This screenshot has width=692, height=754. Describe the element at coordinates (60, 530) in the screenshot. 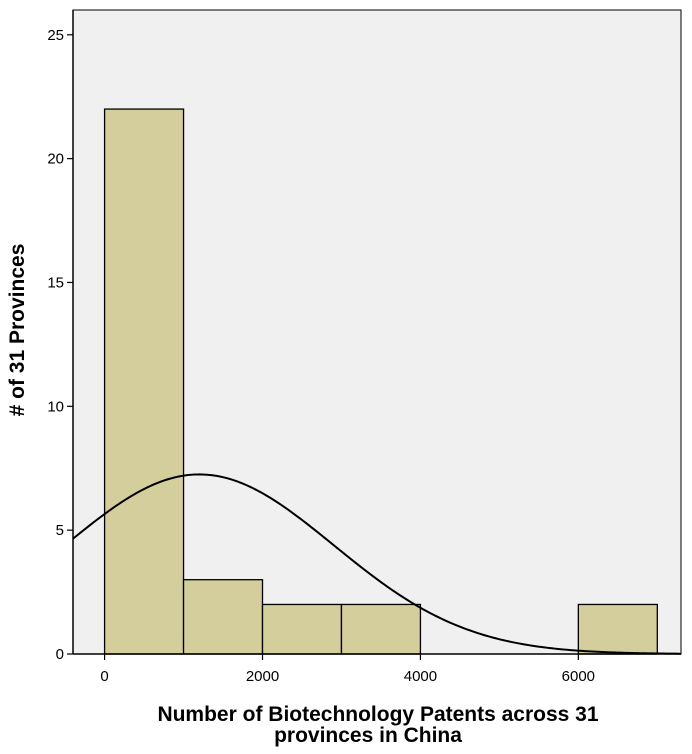

I see `y-tick-label-5: 5` at that location.